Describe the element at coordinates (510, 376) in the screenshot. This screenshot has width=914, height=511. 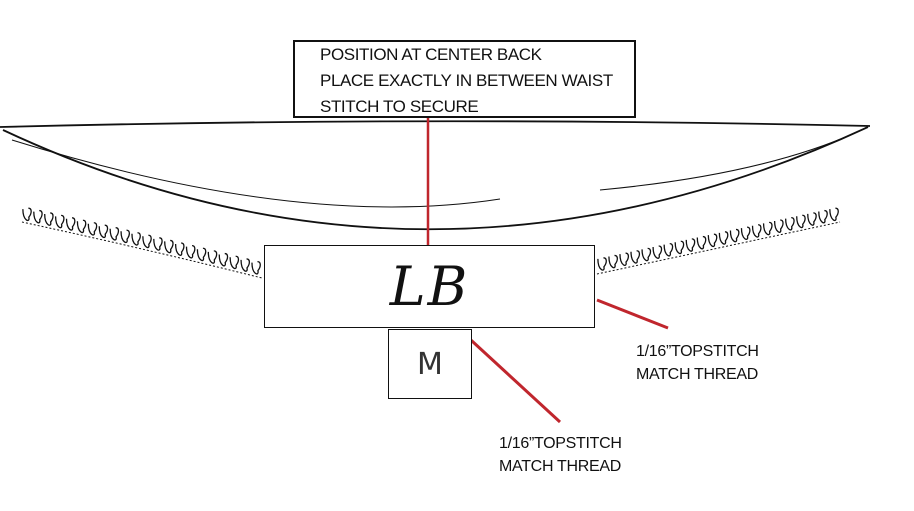
I see `leader-line-bottom` at that location.